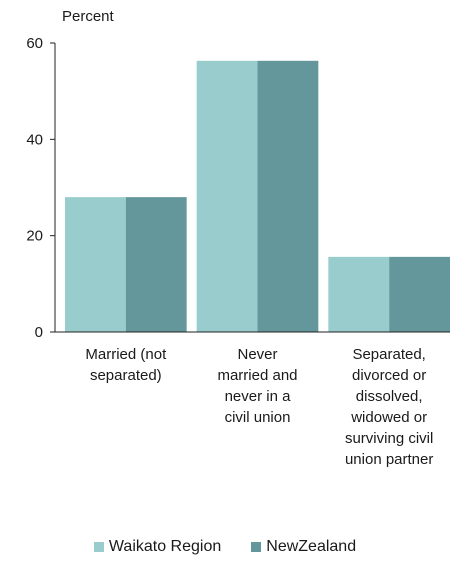  I want to click on y-tick-label: 40, so click(34, 139).